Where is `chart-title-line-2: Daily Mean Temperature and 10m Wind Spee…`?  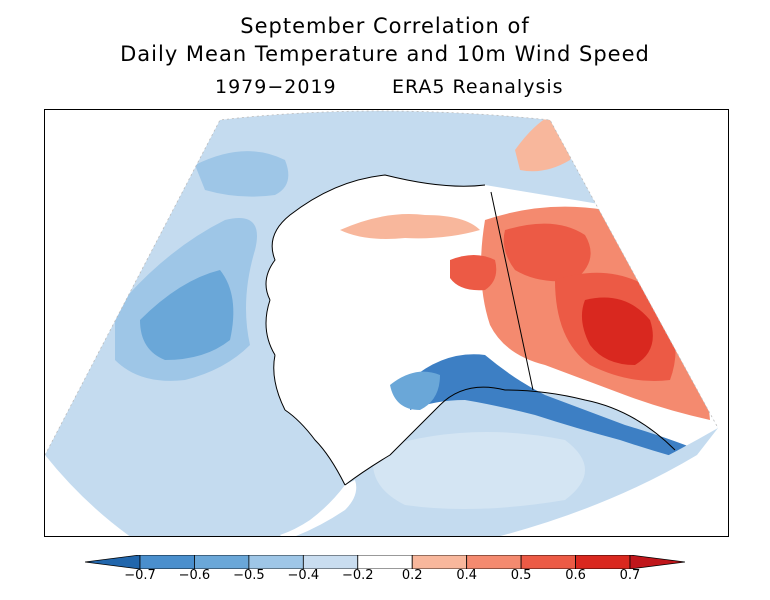
chart-title-line-2: Daily Mean Temperature and 10m Wind Spee… is located at coordinates (385, 54).